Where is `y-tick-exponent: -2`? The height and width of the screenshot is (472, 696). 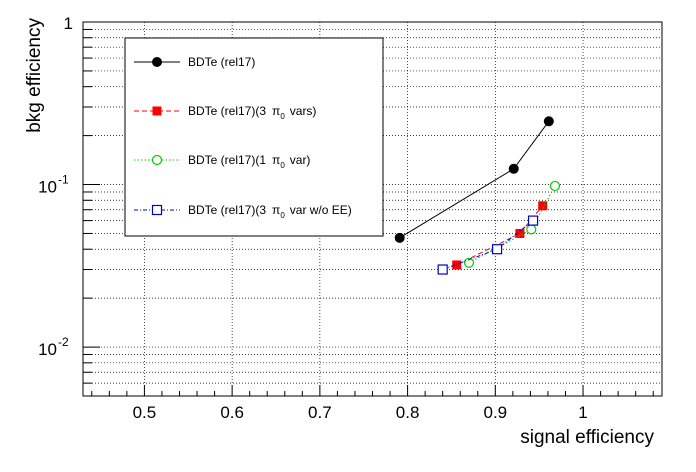
y-tick-exponent: -2 is located at coordinates (63, 342).